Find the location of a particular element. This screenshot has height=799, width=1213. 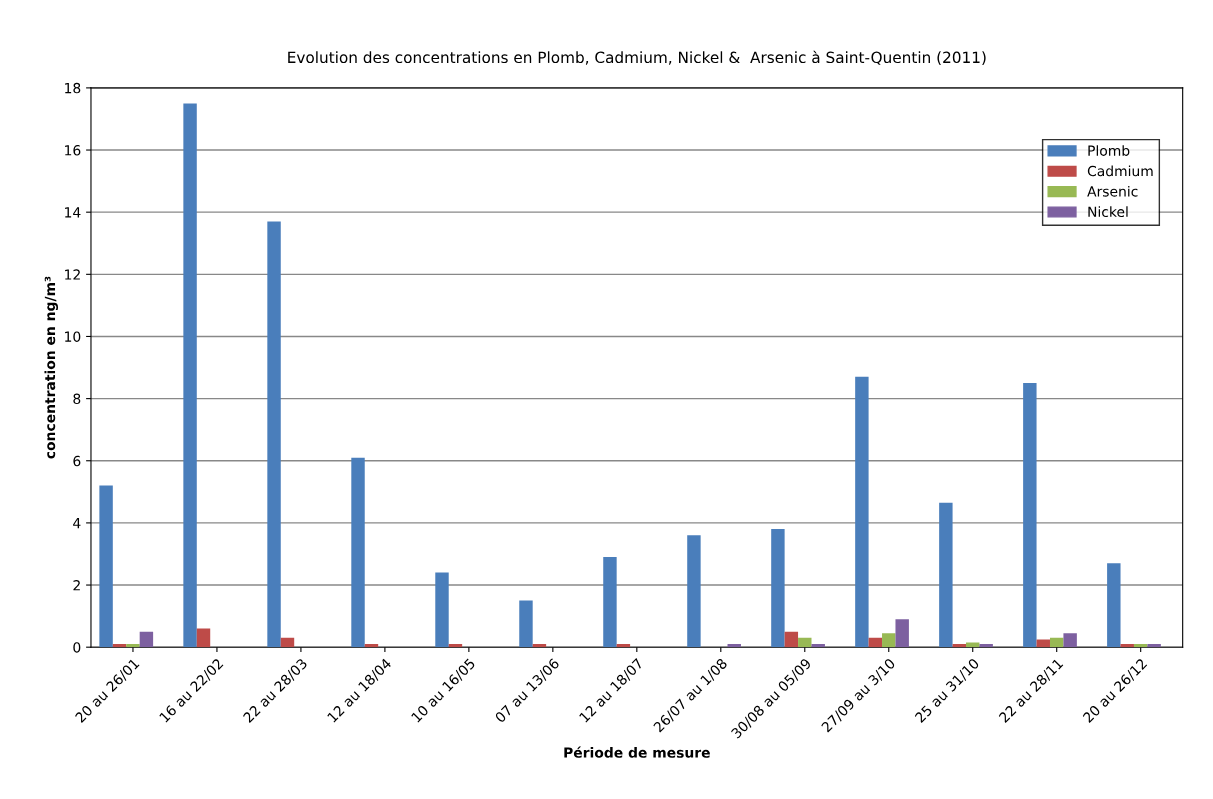

x-axis-title: Période de mesure is located at coordinates (637, 752).